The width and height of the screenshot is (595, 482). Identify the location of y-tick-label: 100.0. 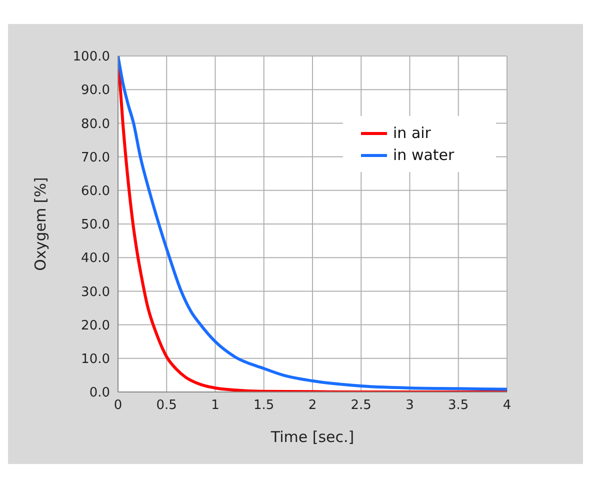
(91, 57).